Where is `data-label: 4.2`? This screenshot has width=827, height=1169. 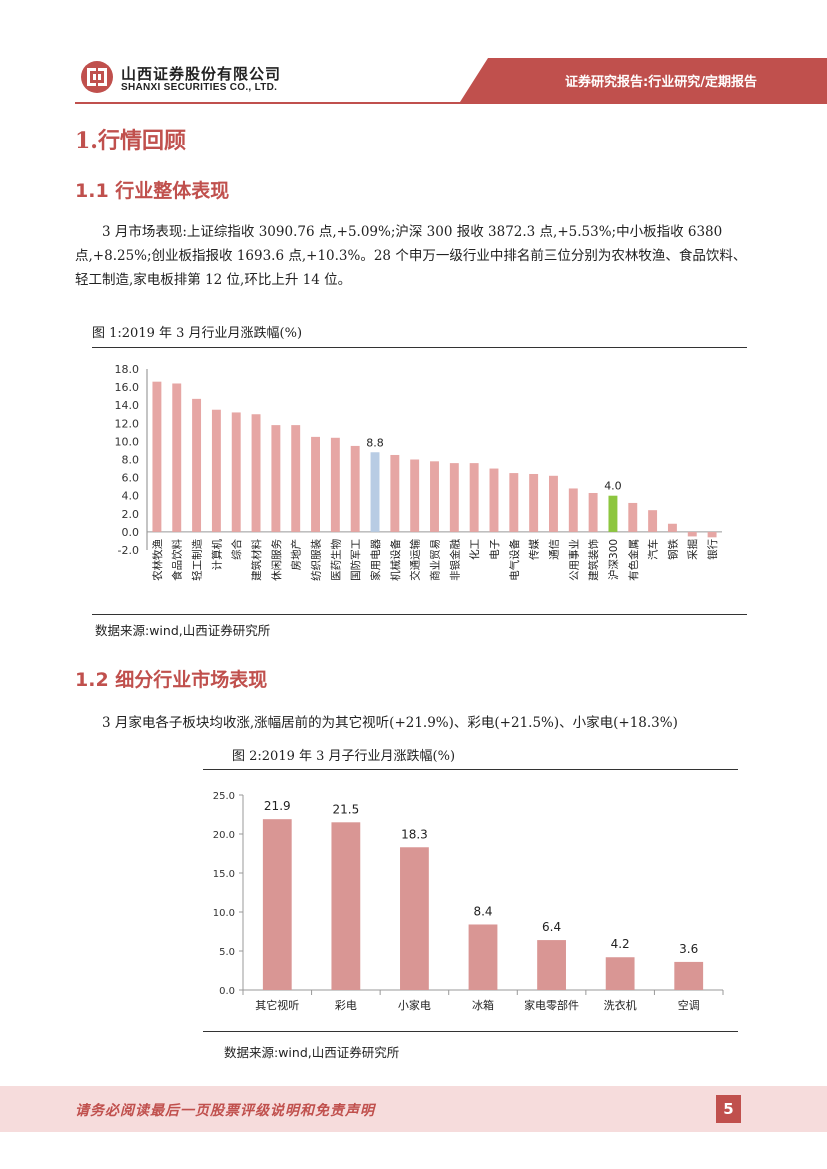
data-label: 4.2 is located at coordinates (620, 944).